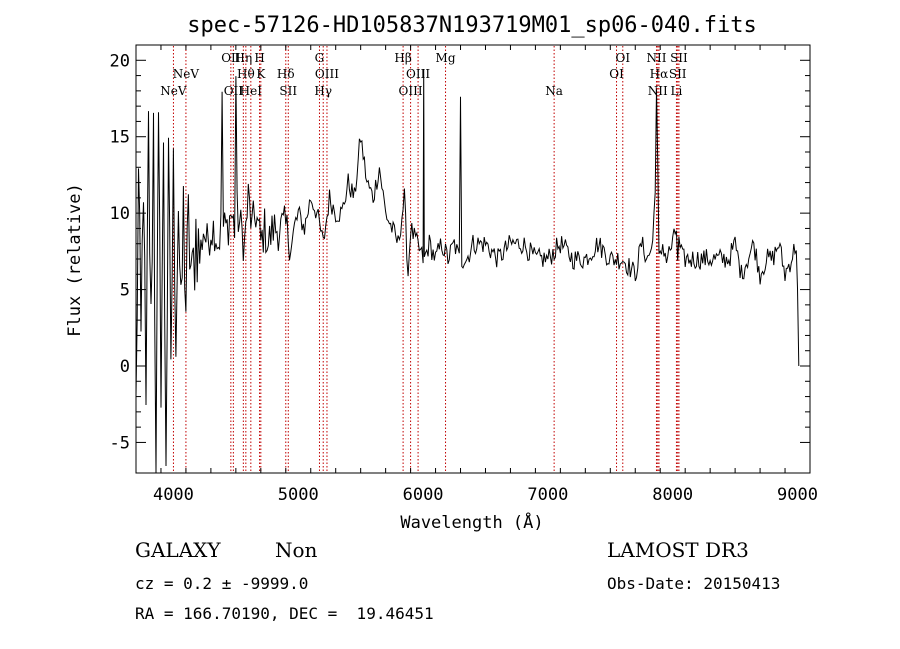 Image resolution: width=900 pixels, height=649 pixels. I want to click on emission-line-label: H, so click(259, 58).